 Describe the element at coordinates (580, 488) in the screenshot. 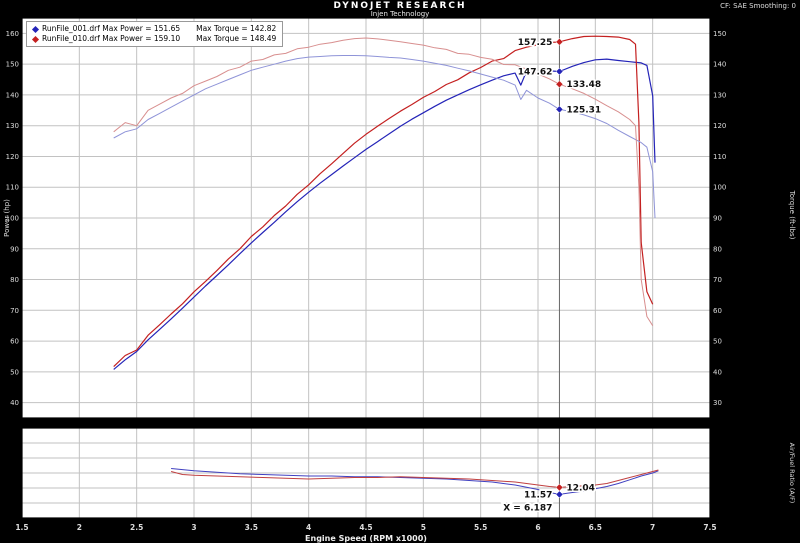

I see `tick-label: 12.04` at that location.